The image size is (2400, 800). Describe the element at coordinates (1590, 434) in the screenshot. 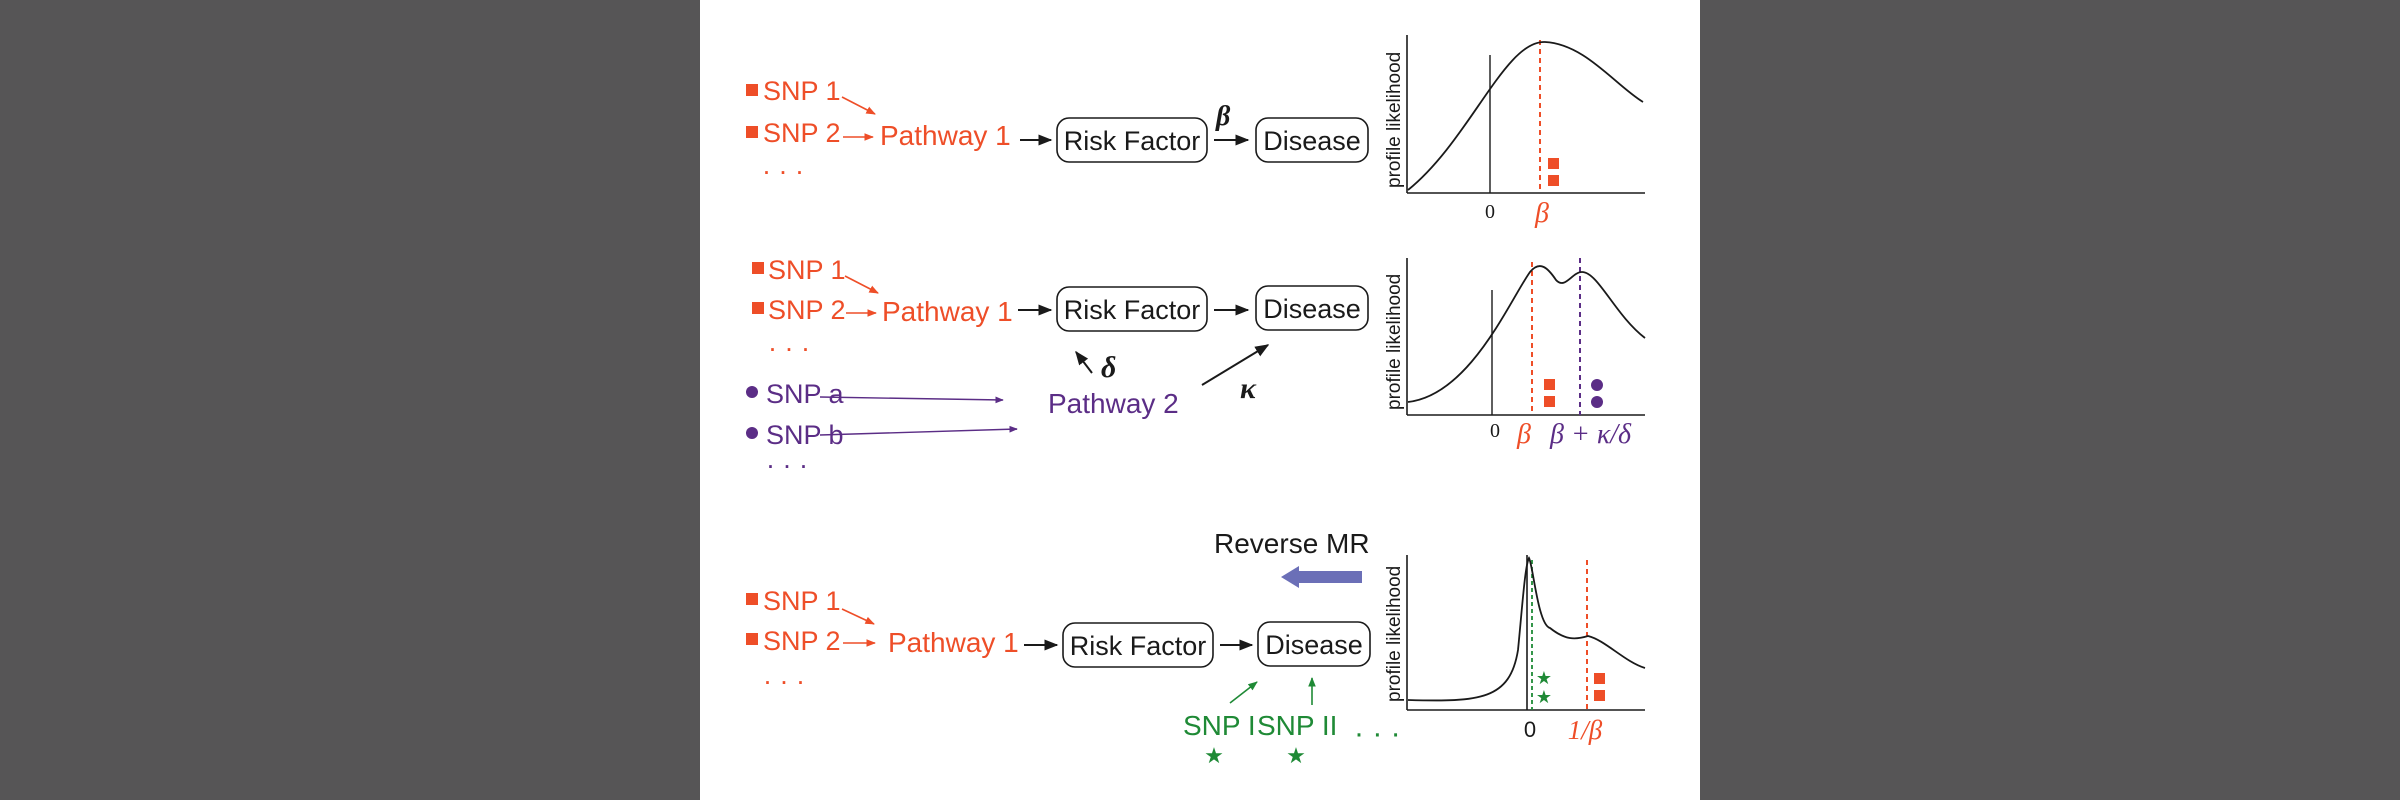

I see `beta-plus-kappa-delta-tick-label: β + κ/δ` at that location.